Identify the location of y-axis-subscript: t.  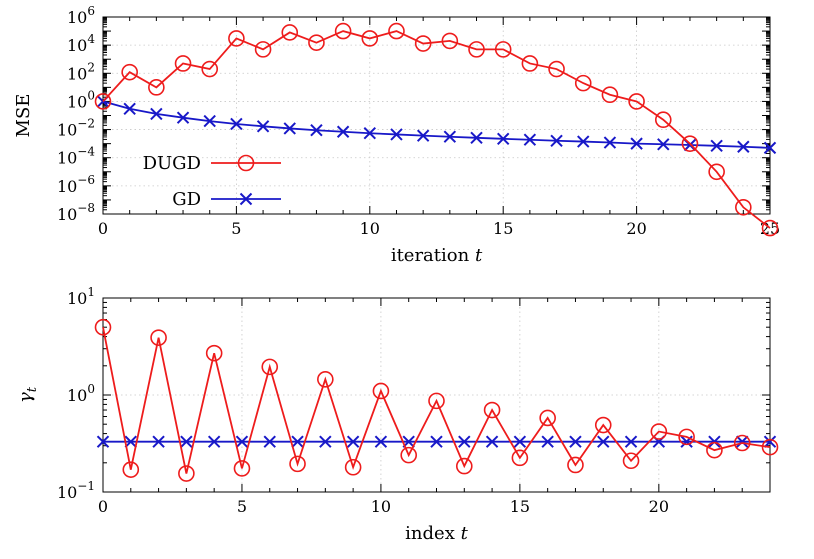
(32, 389).